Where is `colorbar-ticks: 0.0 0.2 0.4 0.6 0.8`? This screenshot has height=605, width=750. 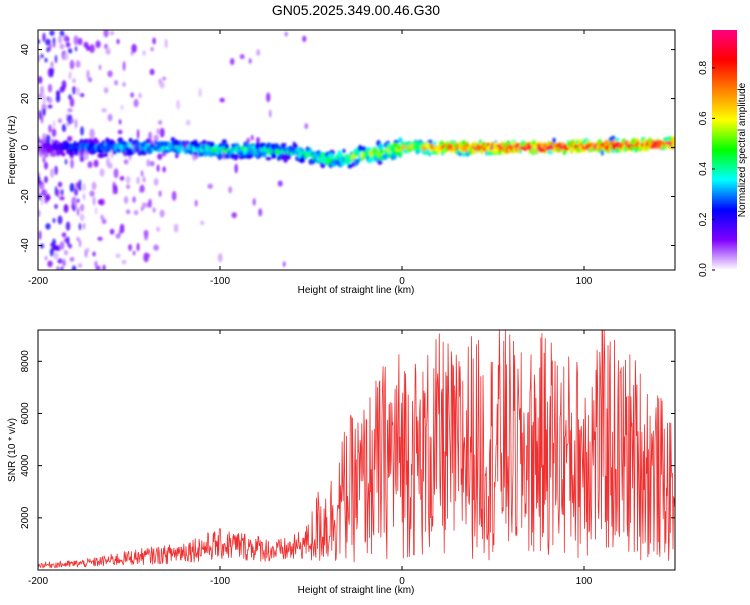 colorbar-ticks: 0.0 0.2 0.4 0.6 0.8 is located at coordinates (706, 169).